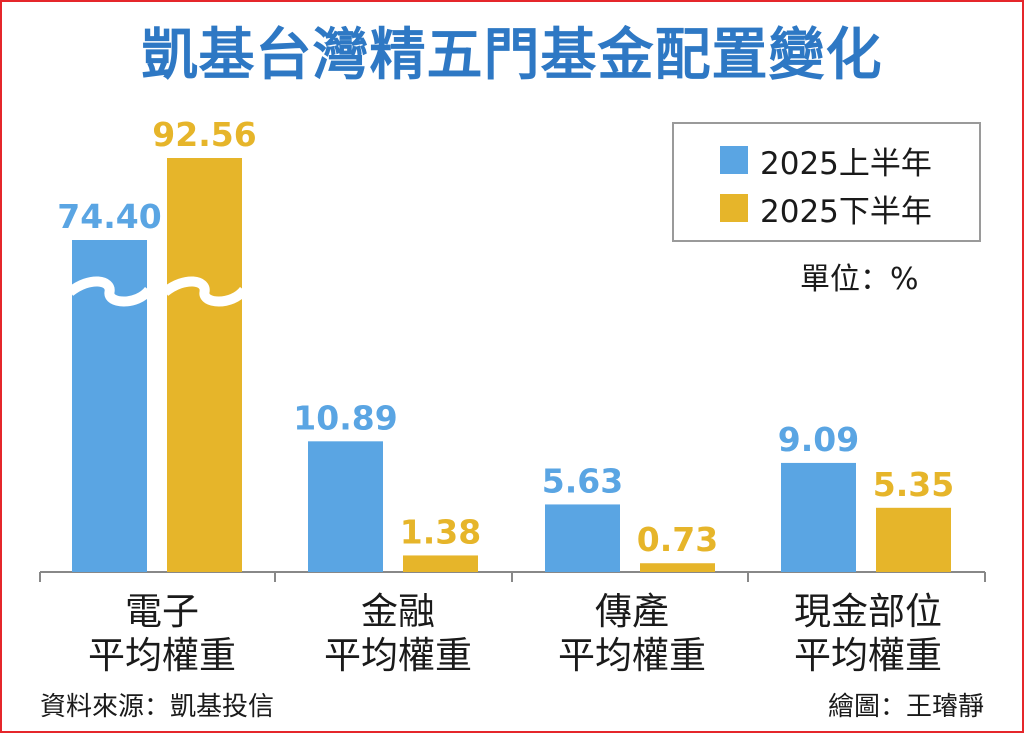 Image resolution: width=1024 pixels, height=733 pixels. I want to click on legend: 2025上半年 2025下半年, so click(826, 182).